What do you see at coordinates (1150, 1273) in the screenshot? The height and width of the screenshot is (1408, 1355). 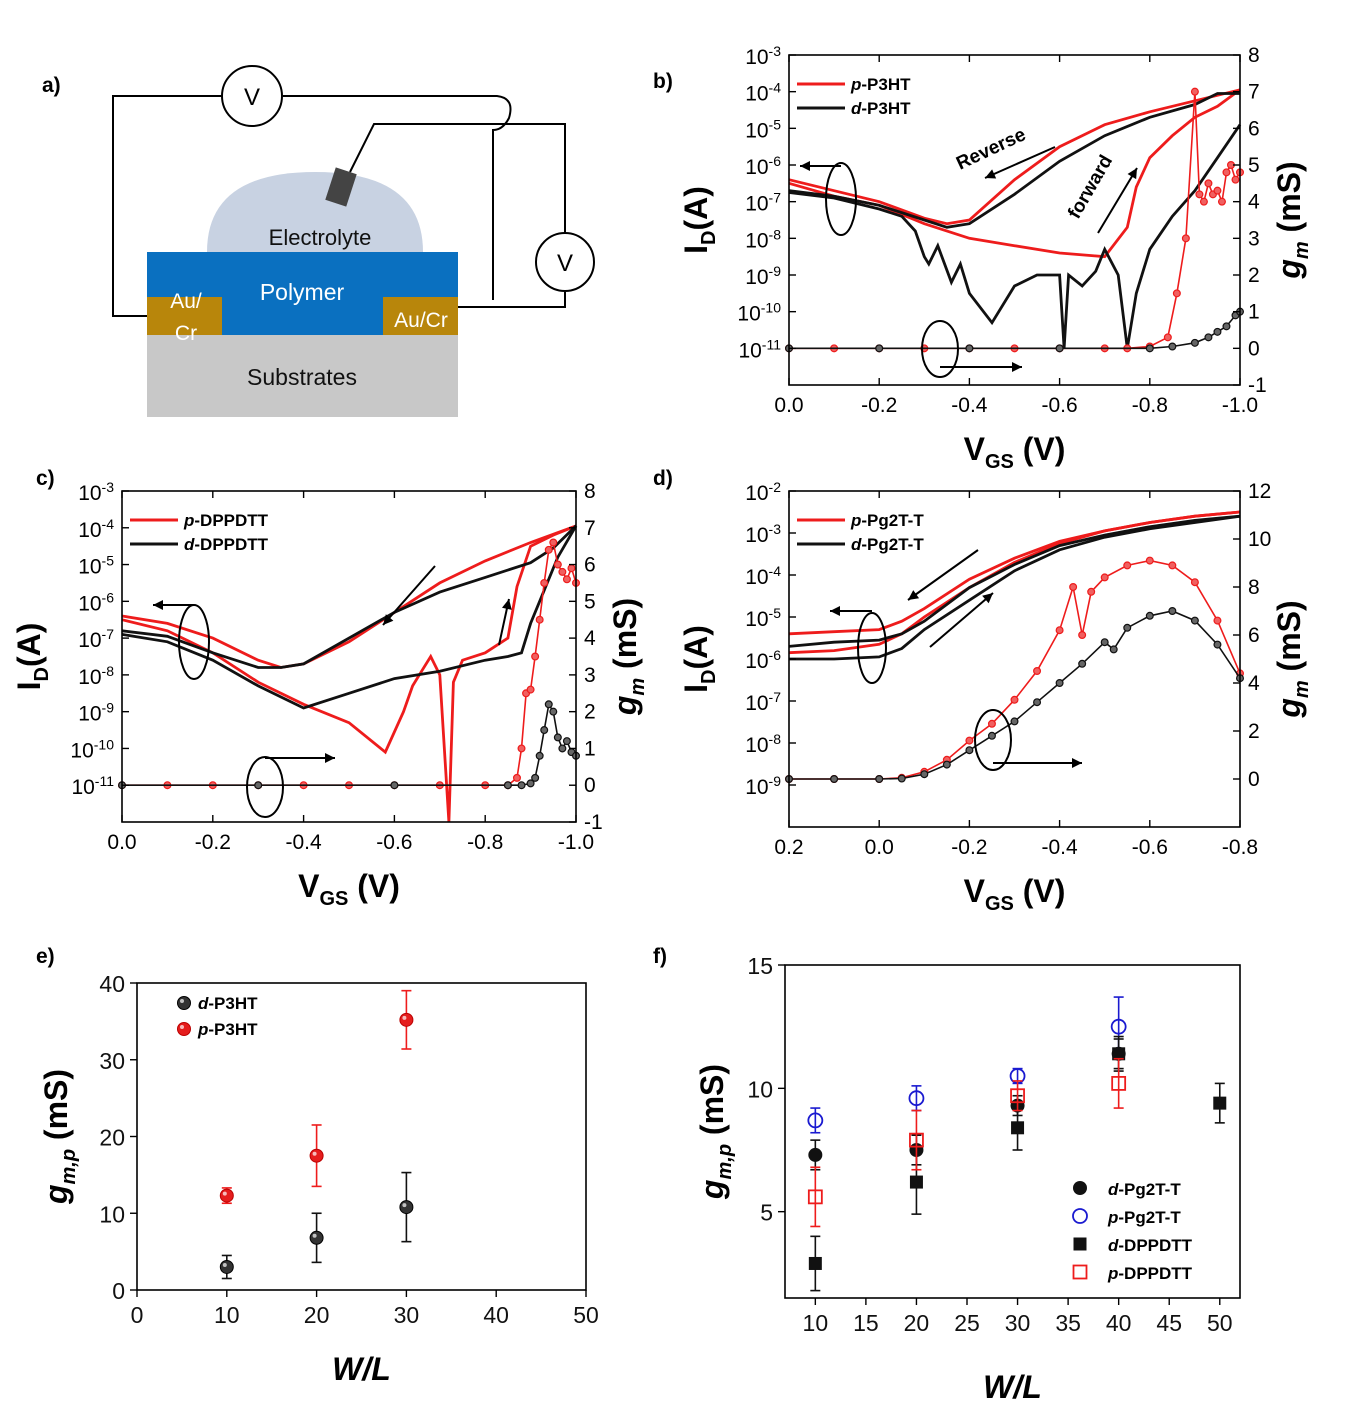 I see `legend-label: p-DPPDTT` at bounding box center [1150, 1273].